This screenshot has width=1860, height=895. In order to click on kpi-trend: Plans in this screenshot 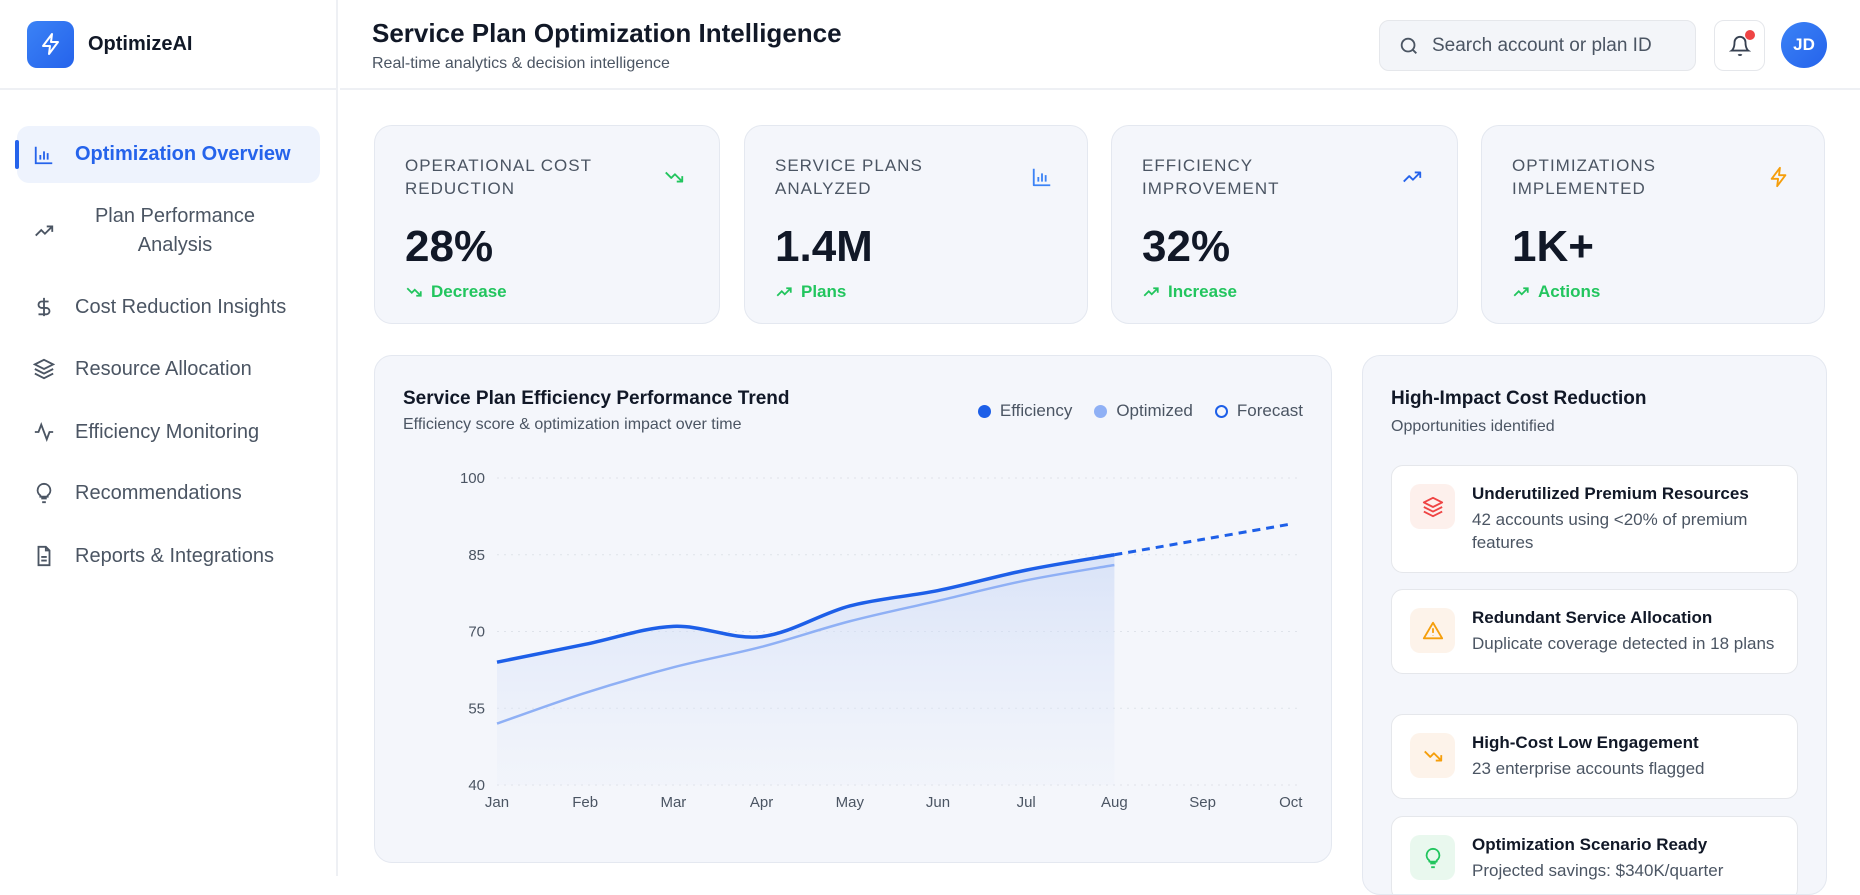, I will do `click(916, 292)`.